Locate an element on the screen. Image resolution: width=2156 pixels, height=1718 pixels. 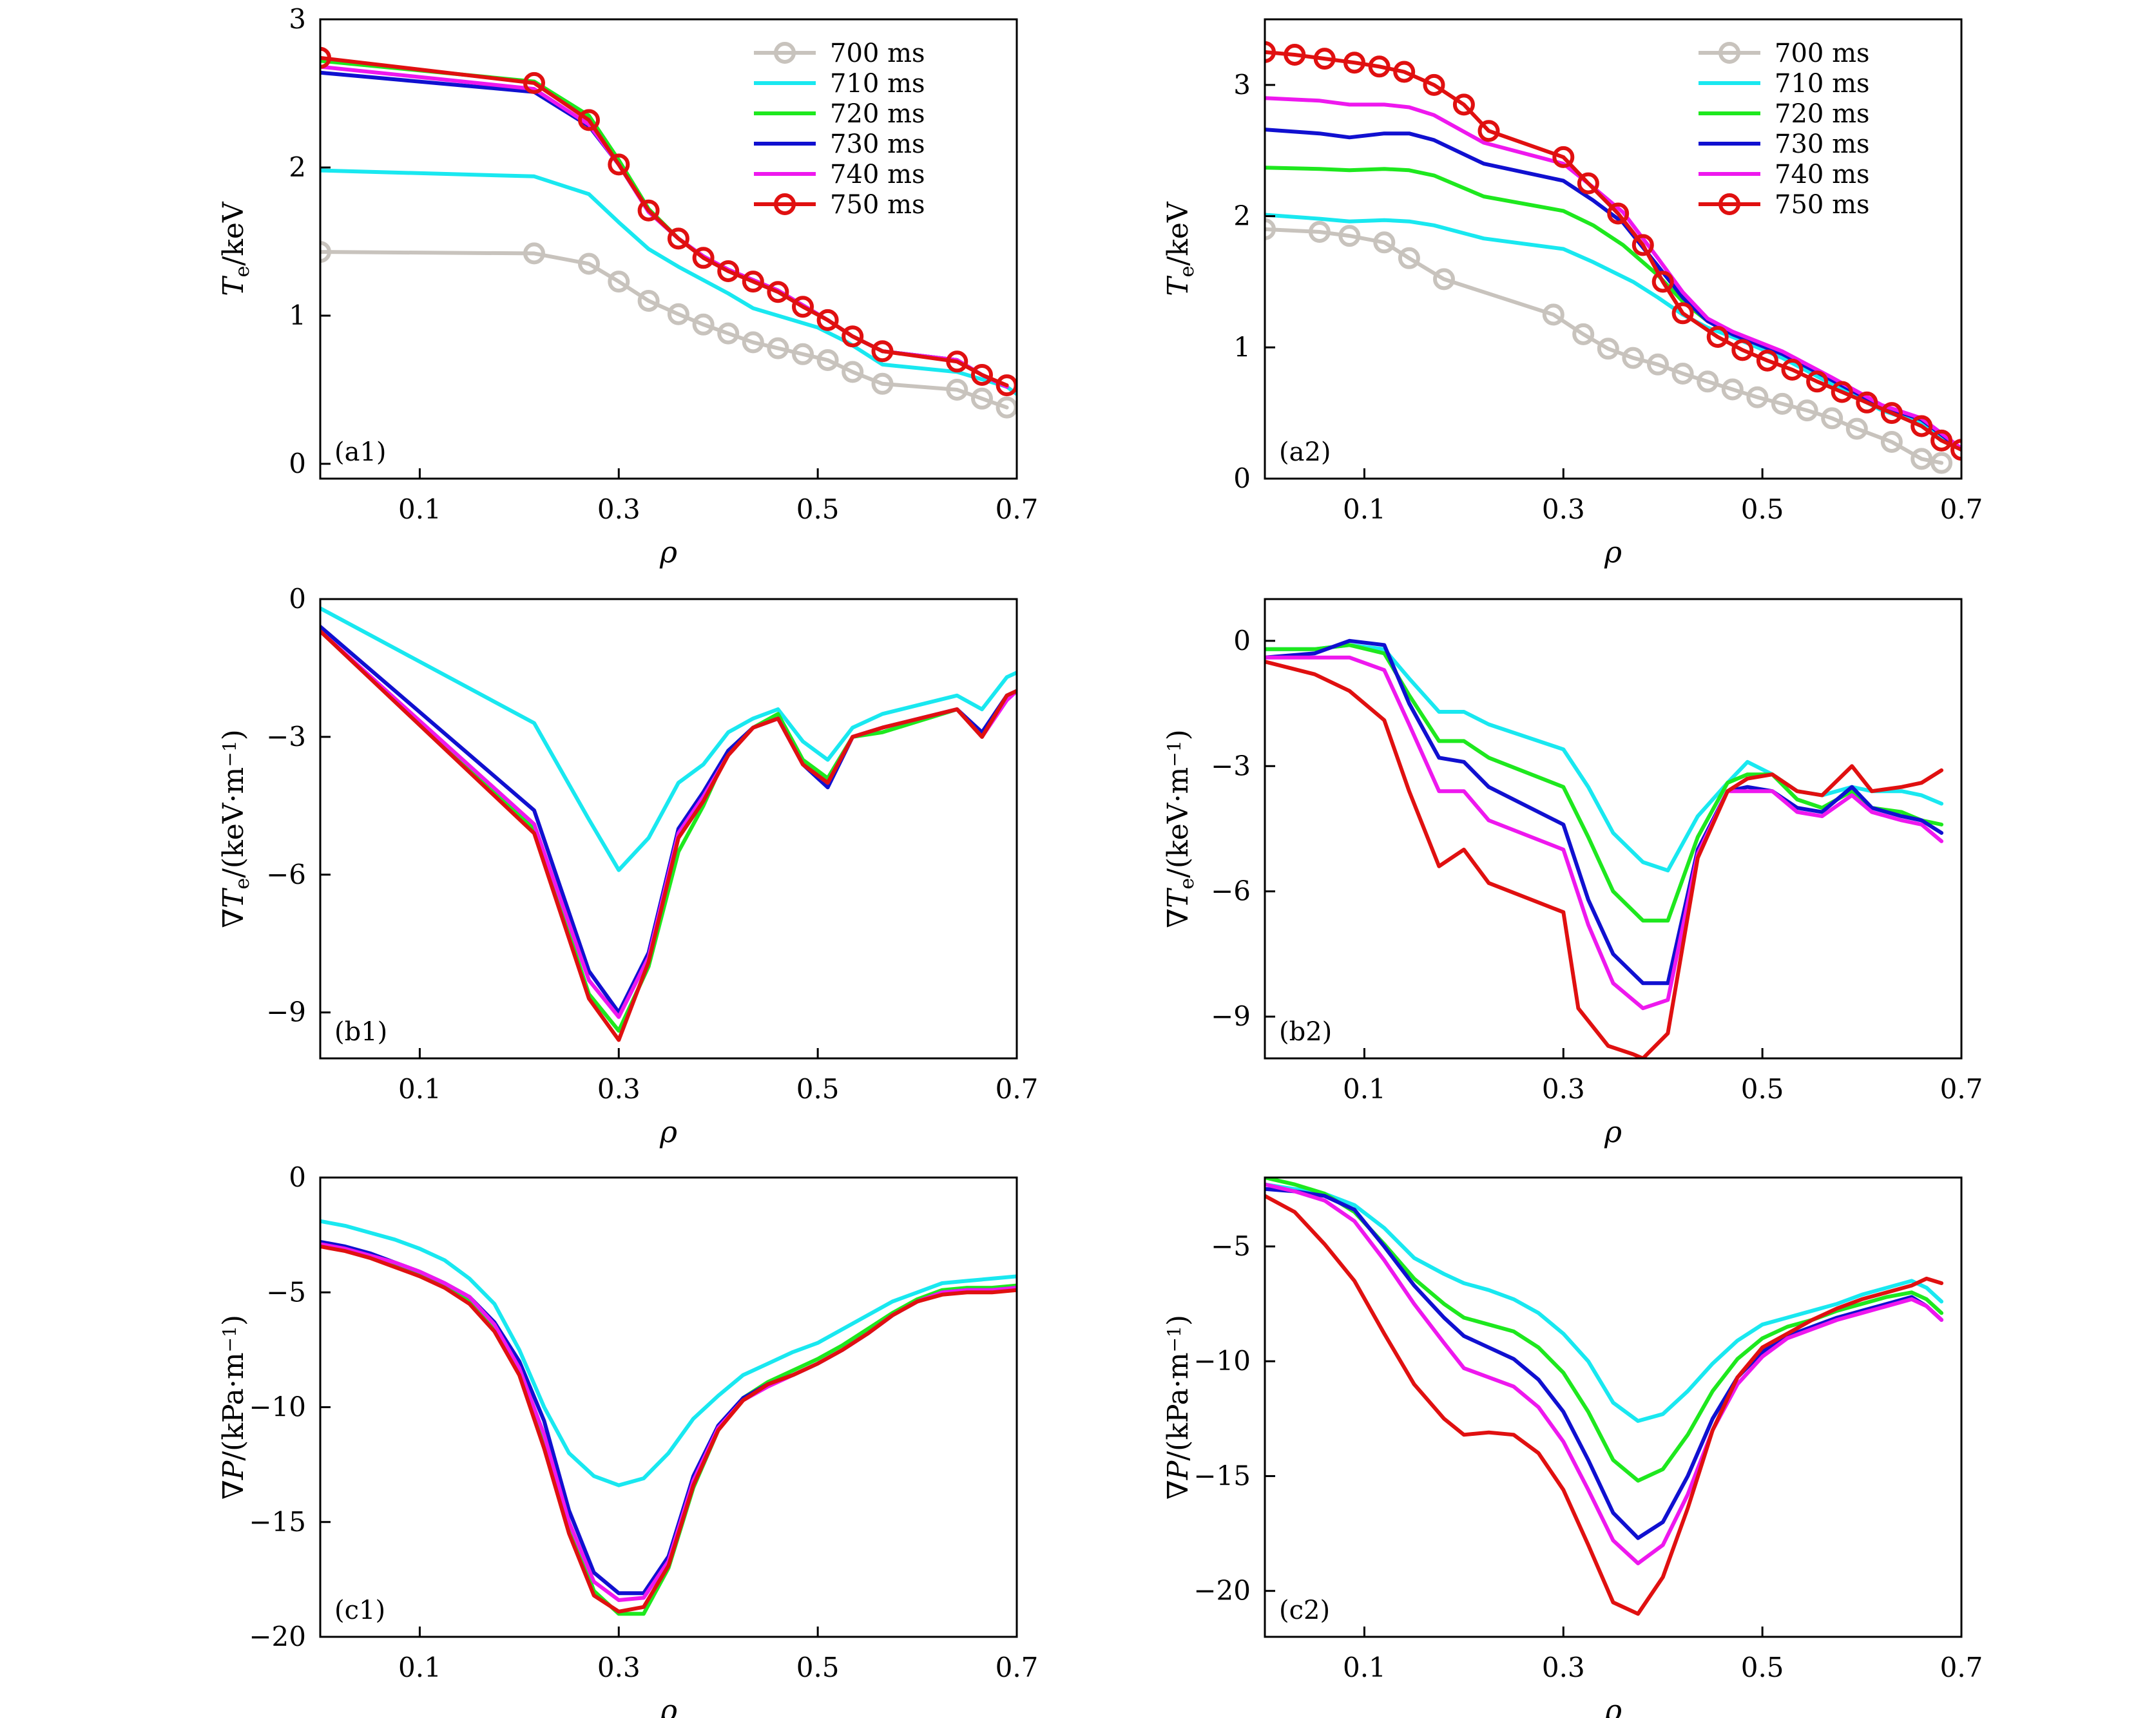
y-tick-label-a1-1: 1 is located at coordinates (297, 315).